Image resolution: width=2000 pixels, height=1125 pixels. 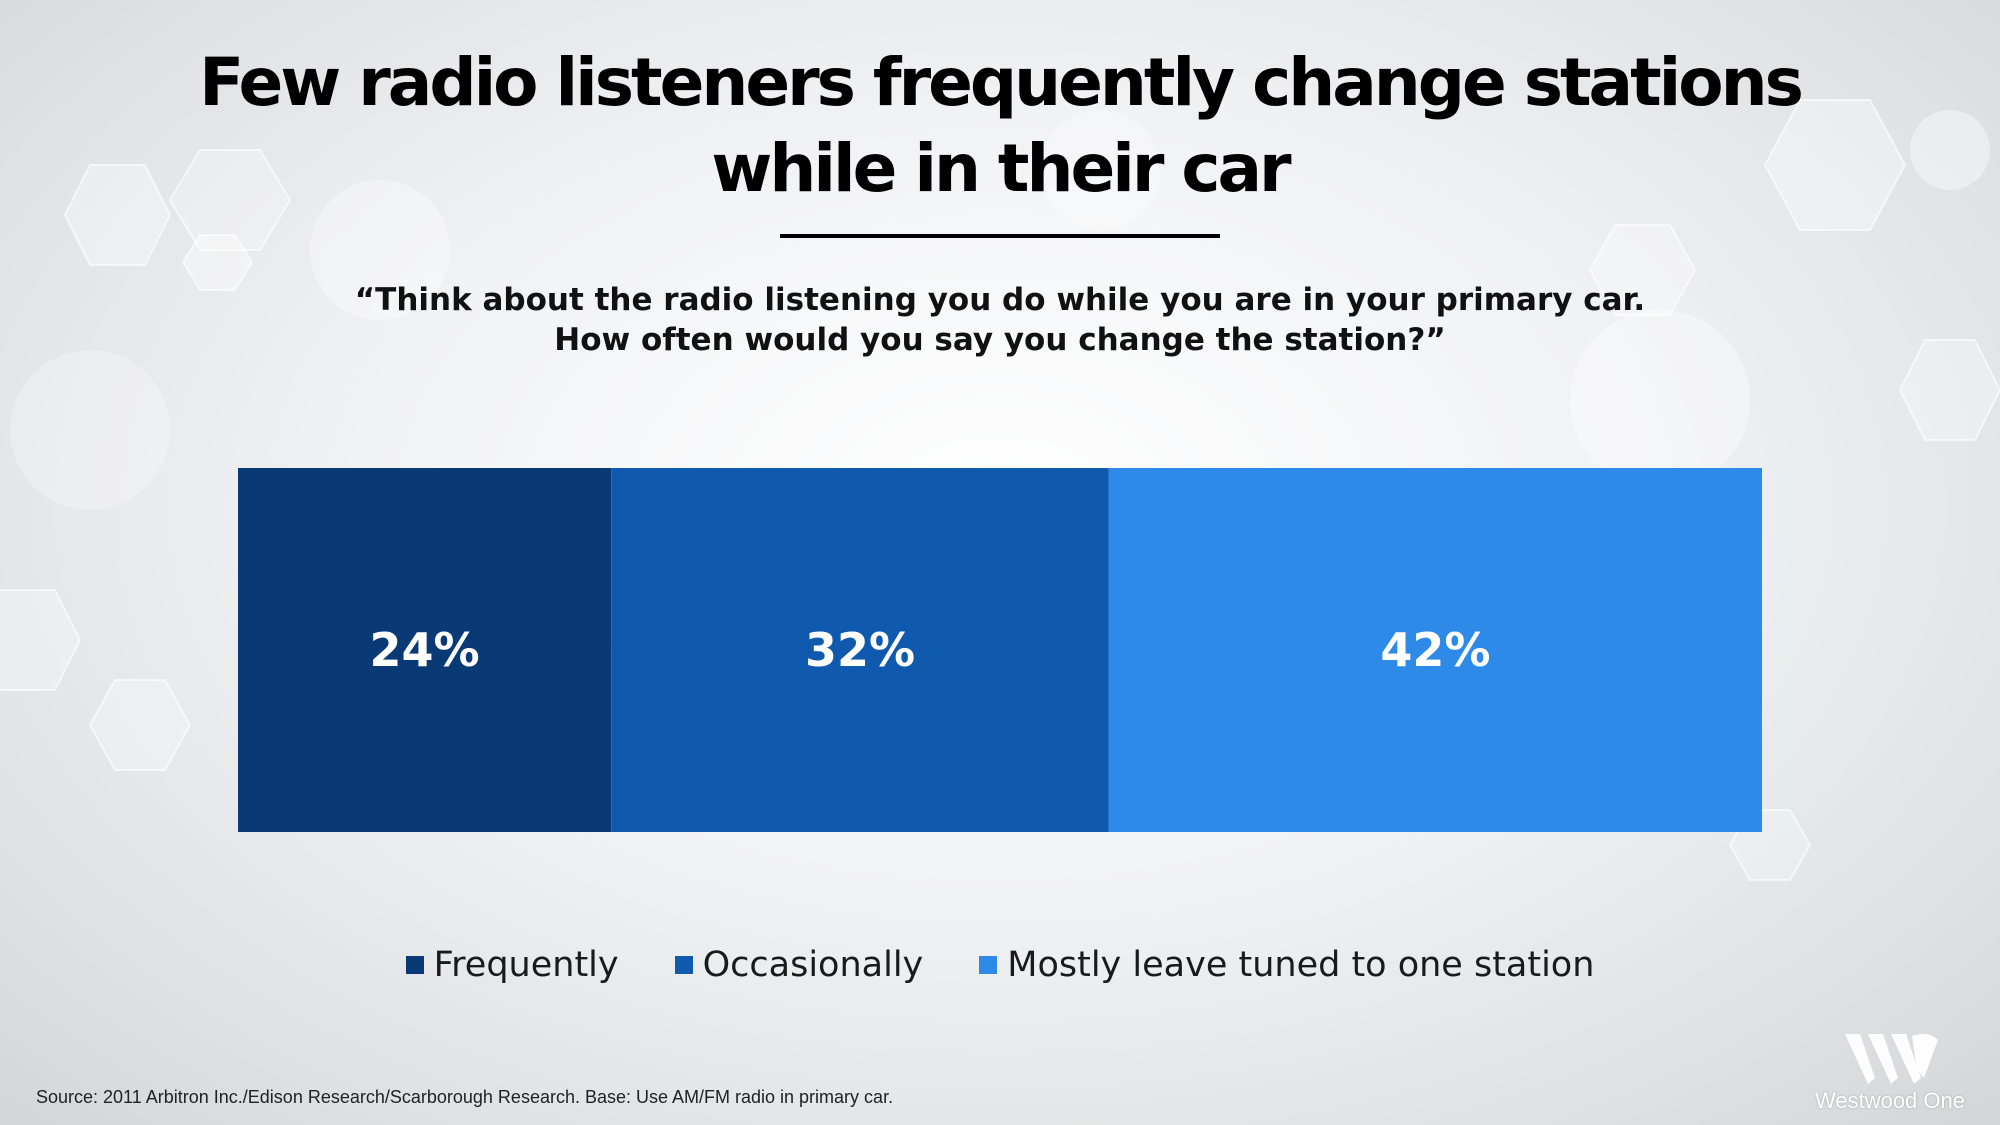 I want to click on data-label-2: 42%, so click(x=1435, y=650).